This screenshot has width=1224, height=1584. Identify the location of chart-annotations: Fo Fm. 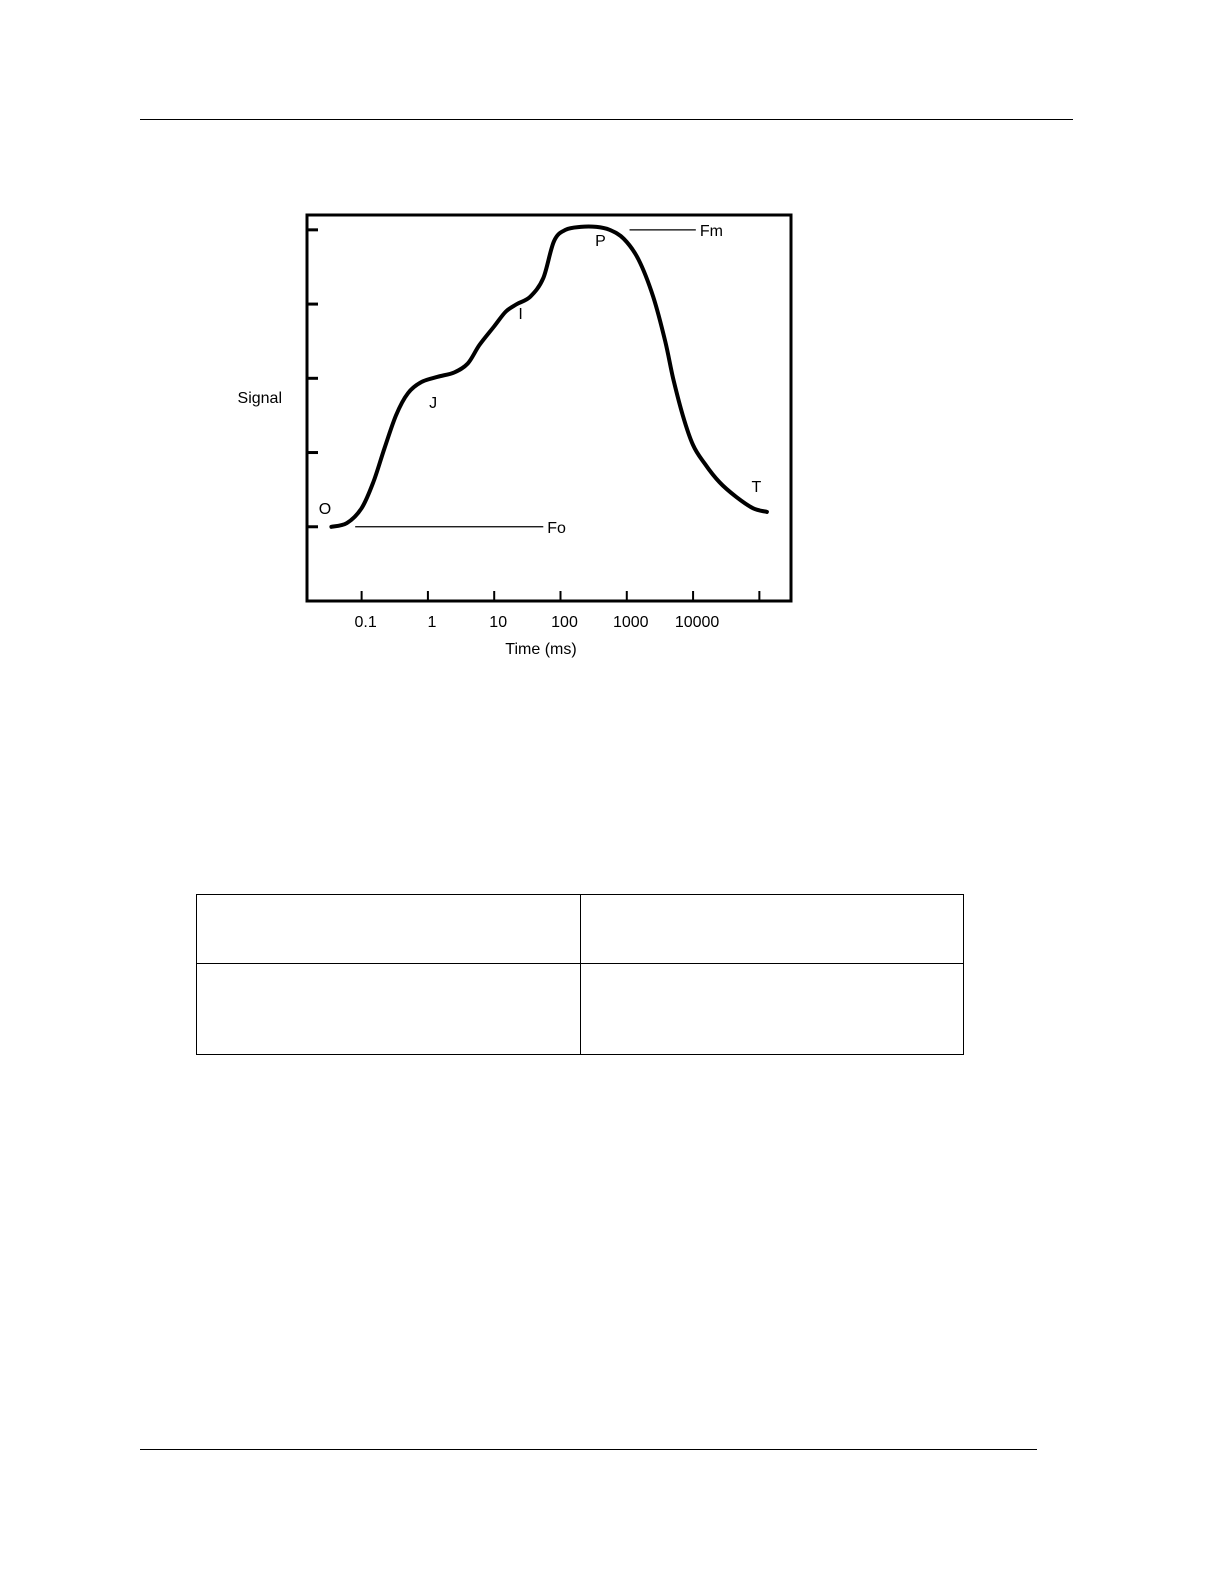
(539, 380).